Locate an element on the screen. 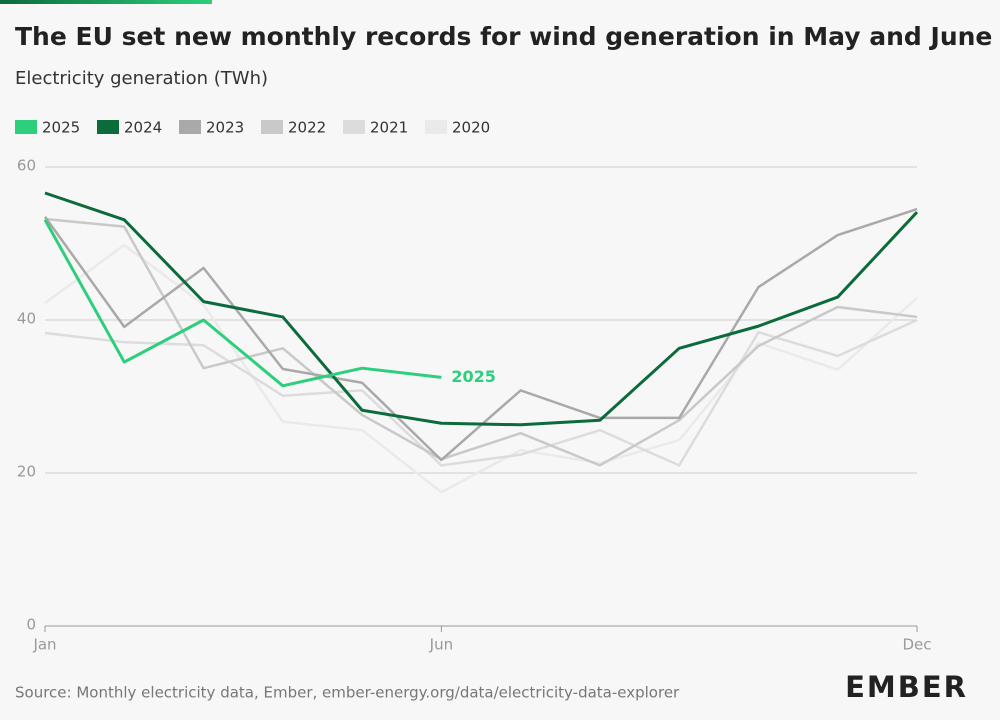  legend-label: 2025 is located at coordinates (61, 128).